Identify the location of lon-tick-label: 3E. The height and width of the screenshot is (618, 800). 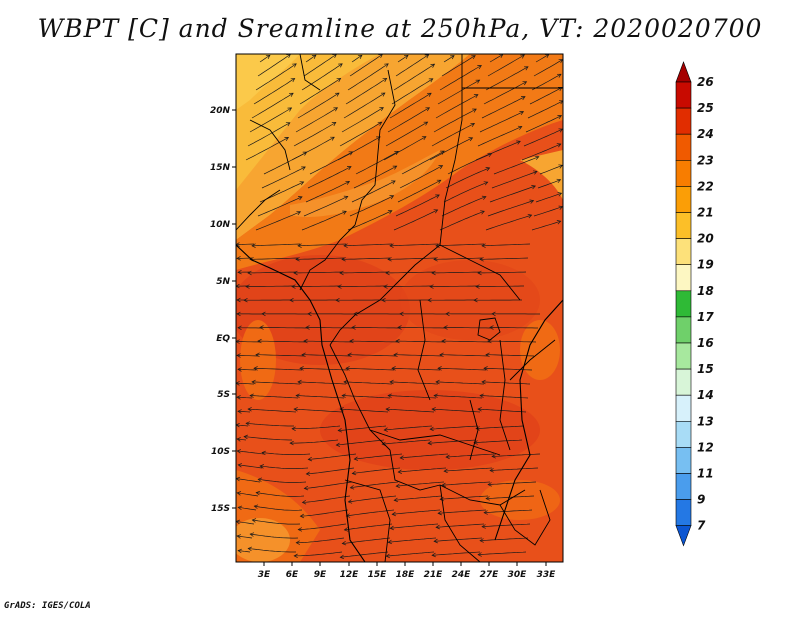
(264, 575).